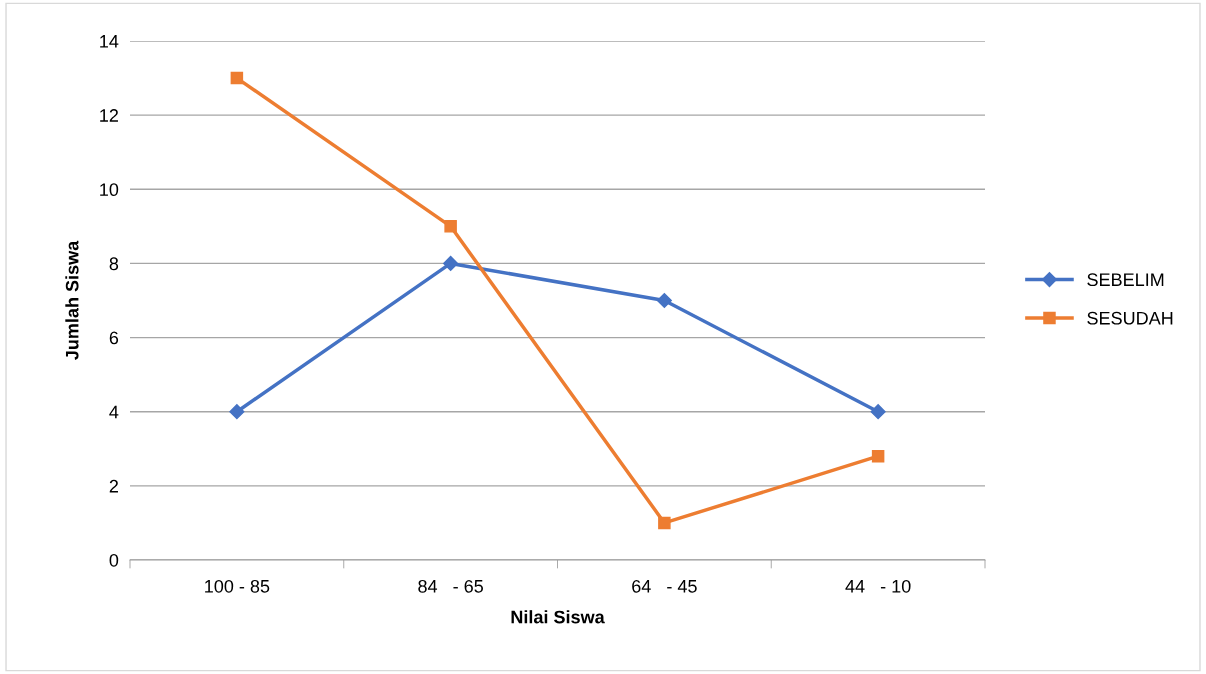 The image size is (1206, 674). I want to click on y-tick-label: 12, so click(109, 115).